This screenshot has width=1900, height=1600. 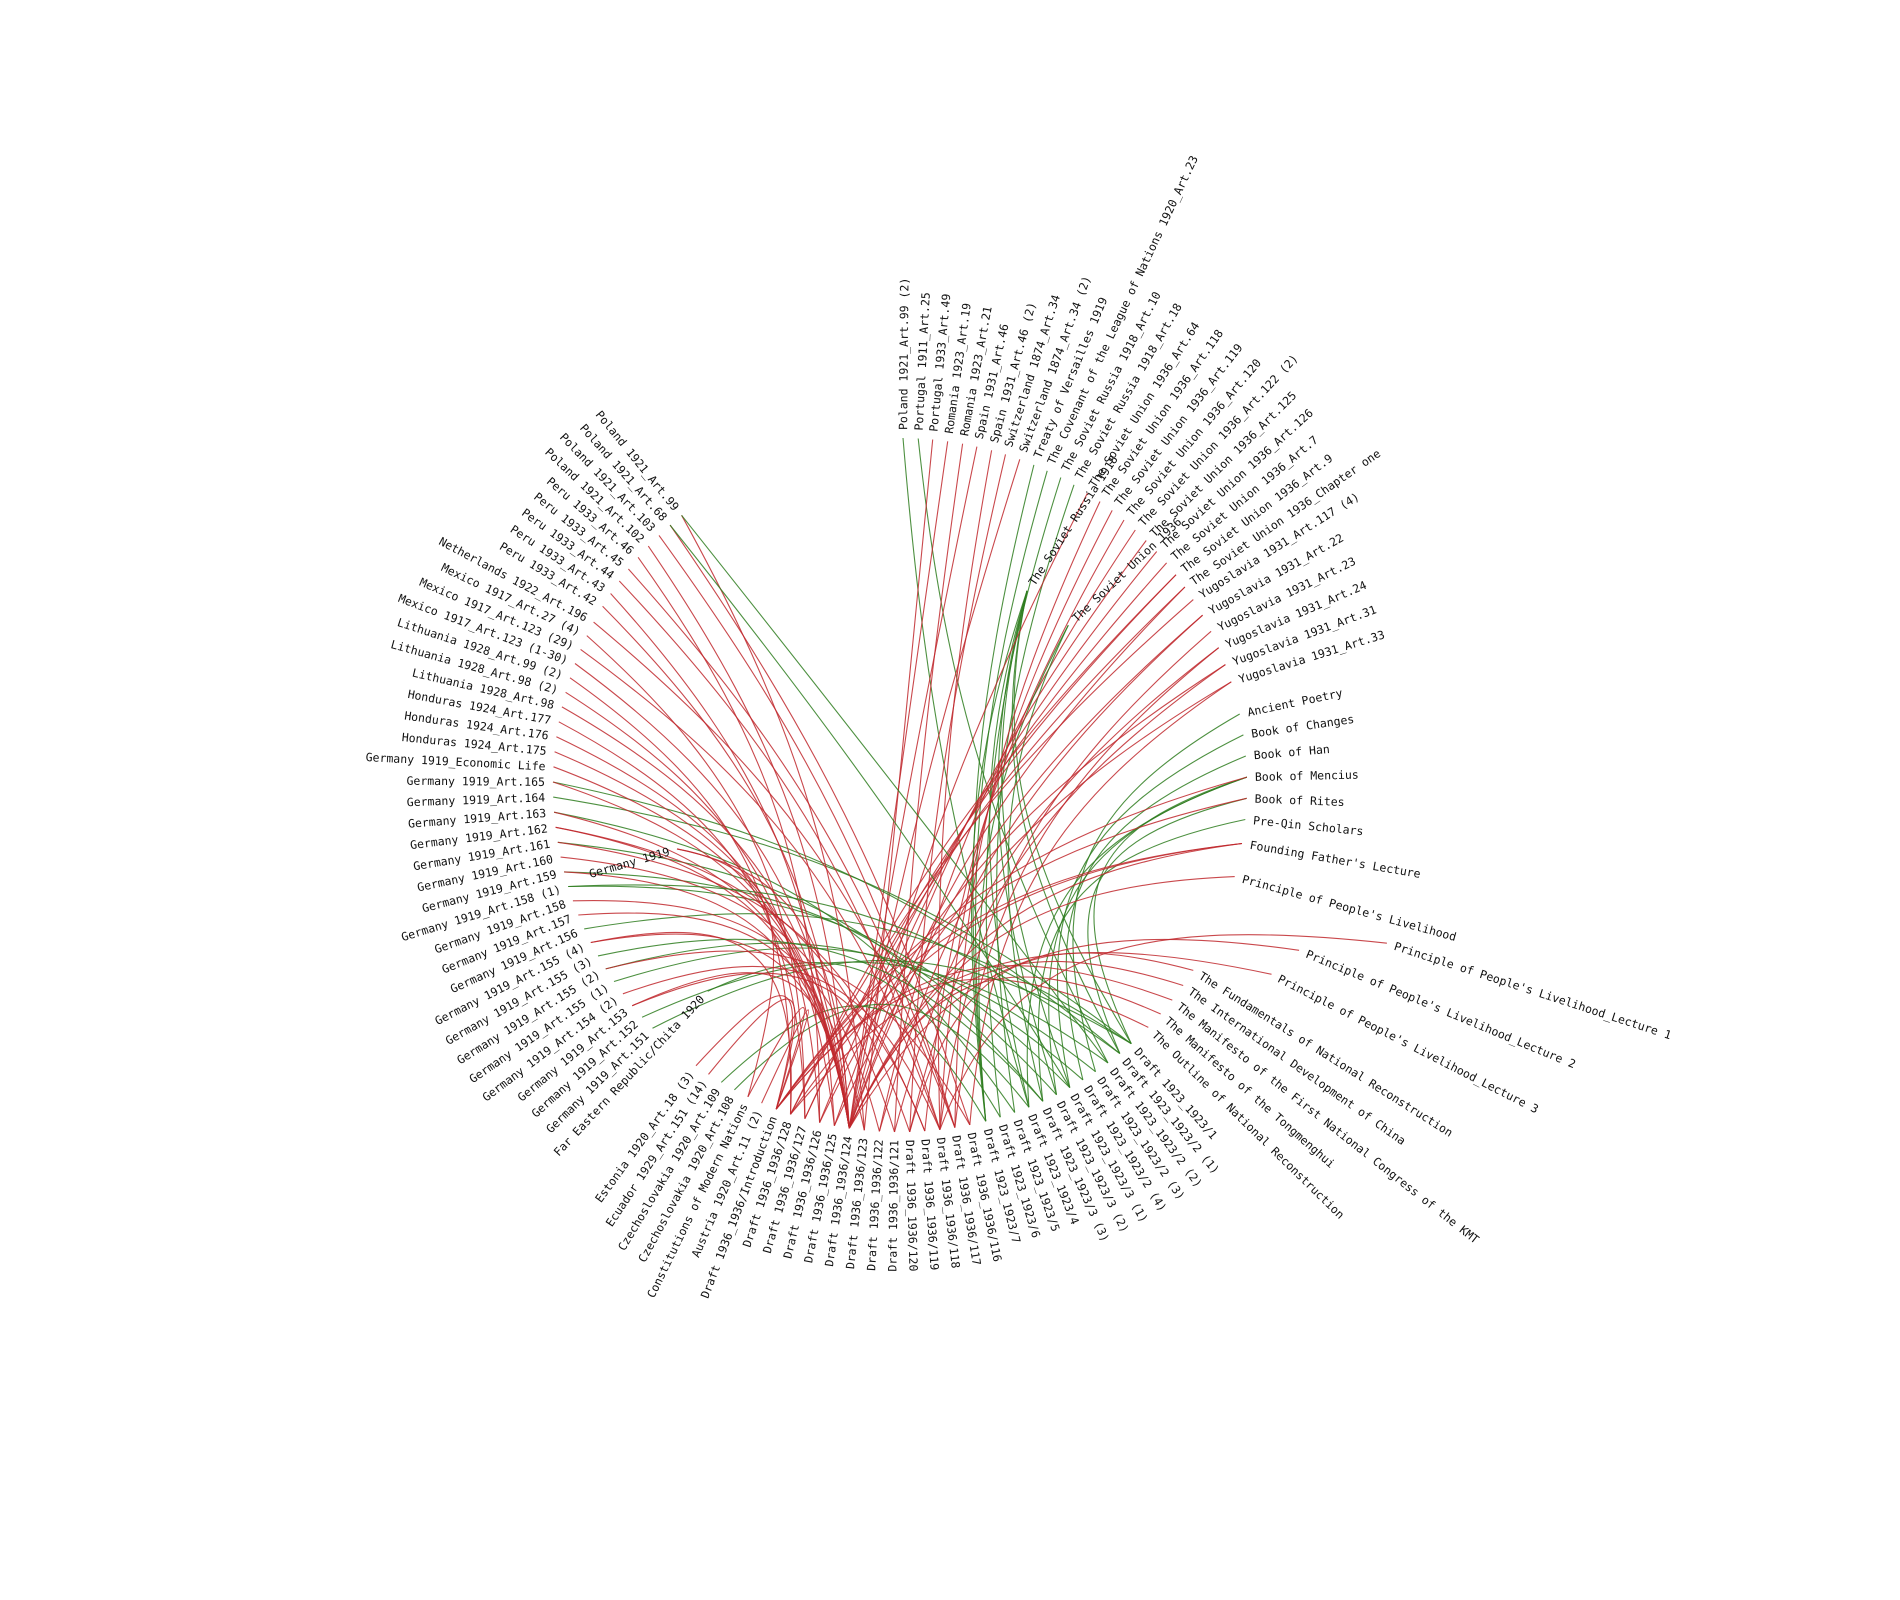 I want to click on node-label-pl1921_99b: Poland 1921_Art.99 (2), so click(x=903, y=354).